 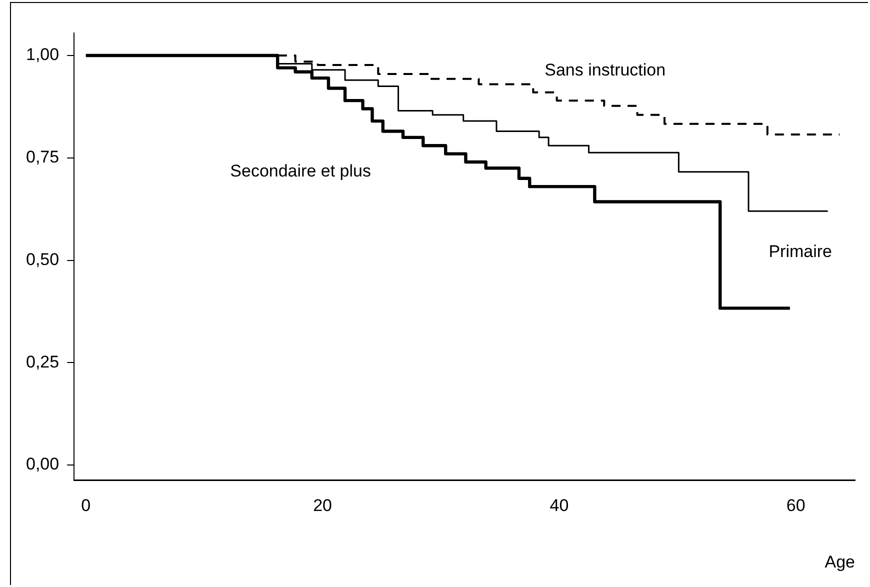 I want to click on y-tick-label: 0,75, so click(x=43, y=157).